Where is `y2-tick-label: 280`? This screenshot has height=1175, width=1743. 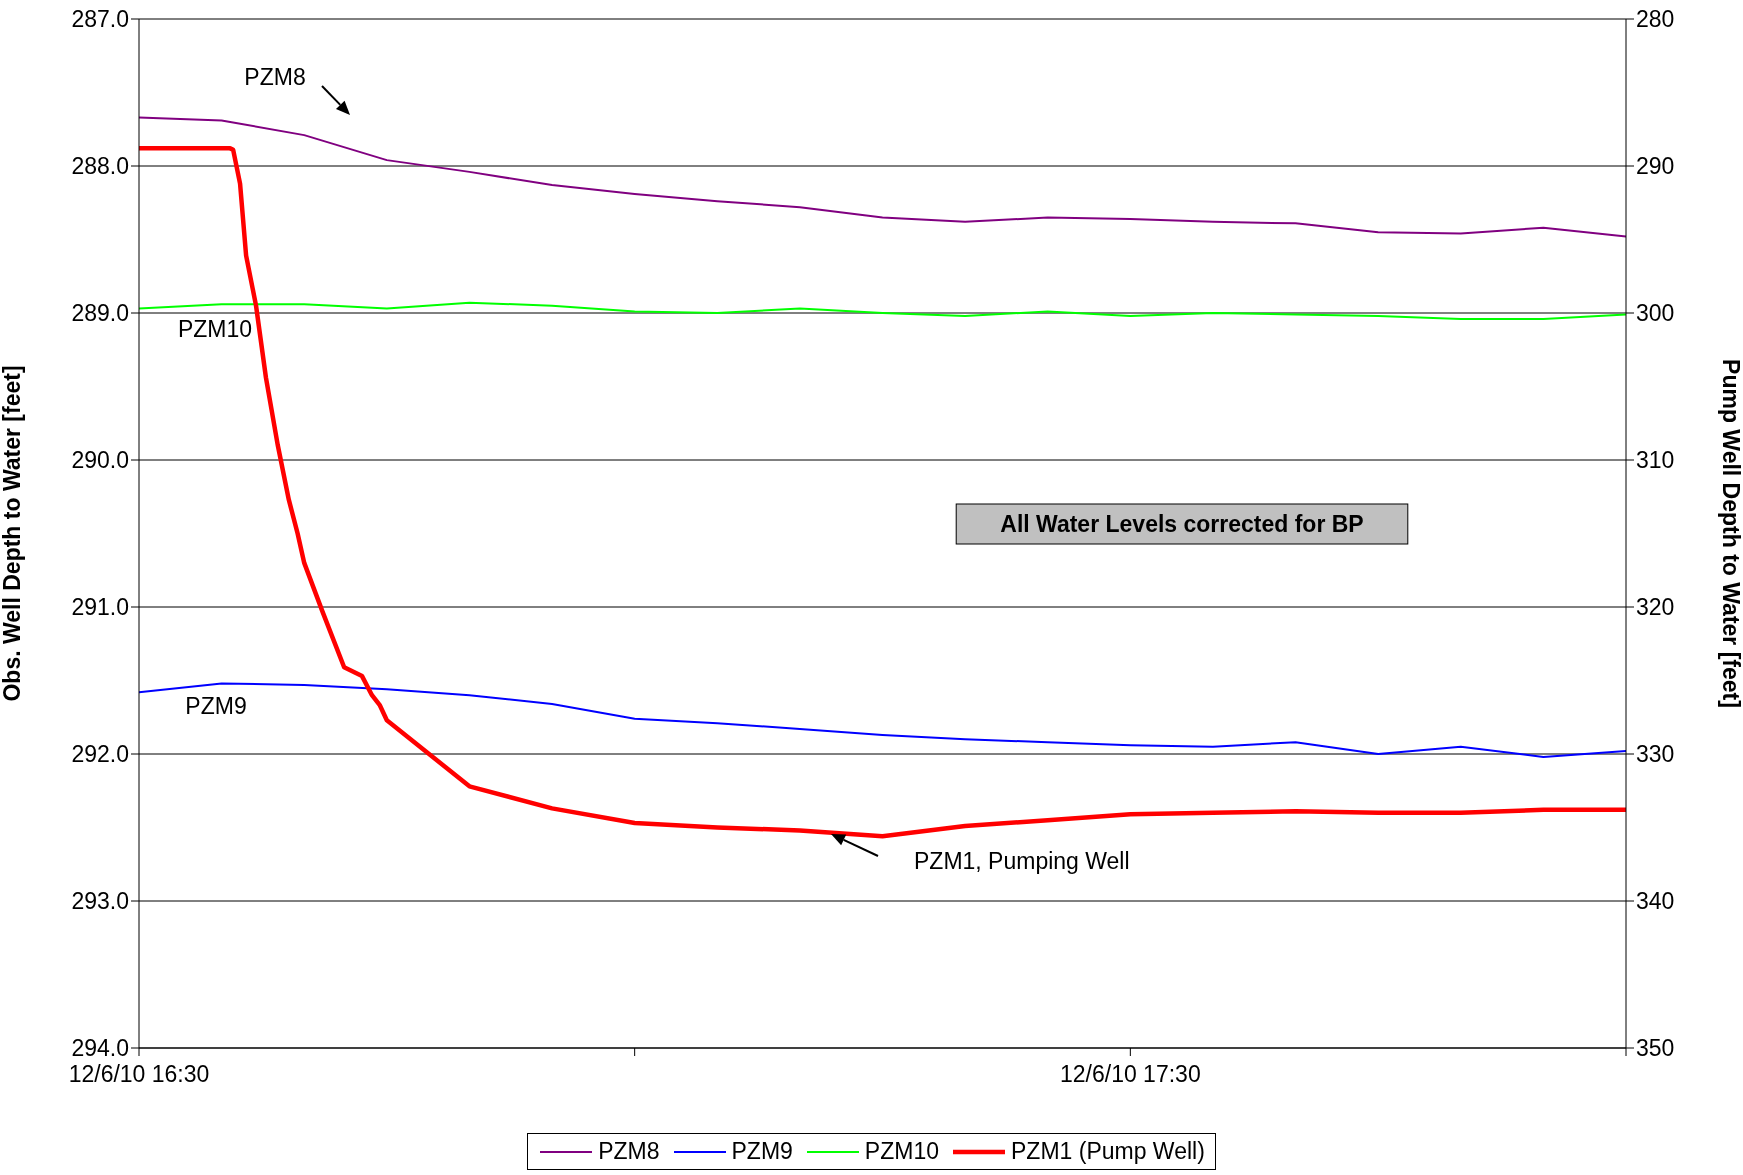 y2-tick-label: 280 is located at coordinates (1655, 19).